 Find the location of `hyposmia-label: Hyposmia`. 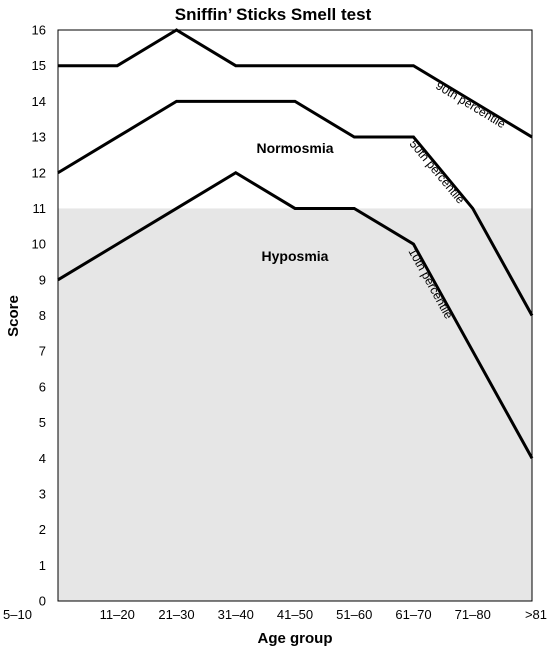

hyposmia-label: Hyposmia is located at coordinates (295, 256).